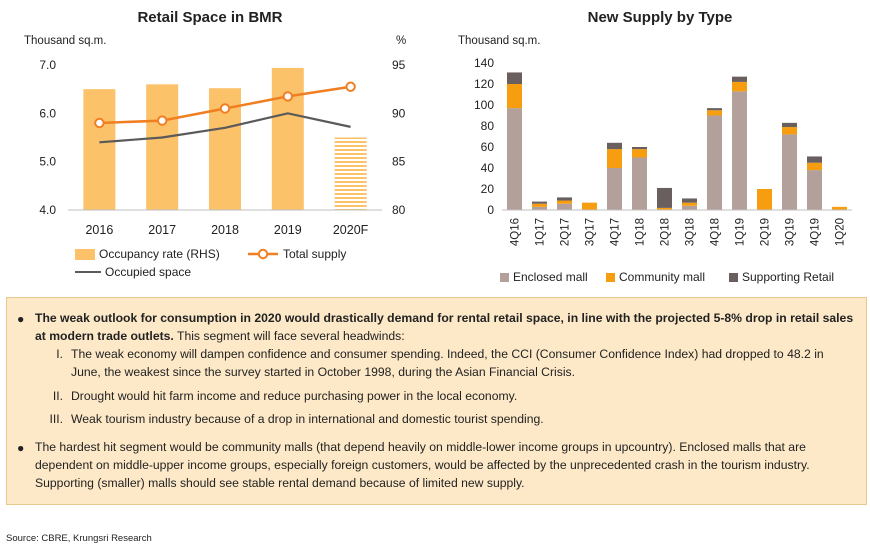 This screenshot has height=552, width=870. What do you see at coordinates (225, 128) in the screenshot?
I see `occupied-space-line` at bounding box center [225, 128].